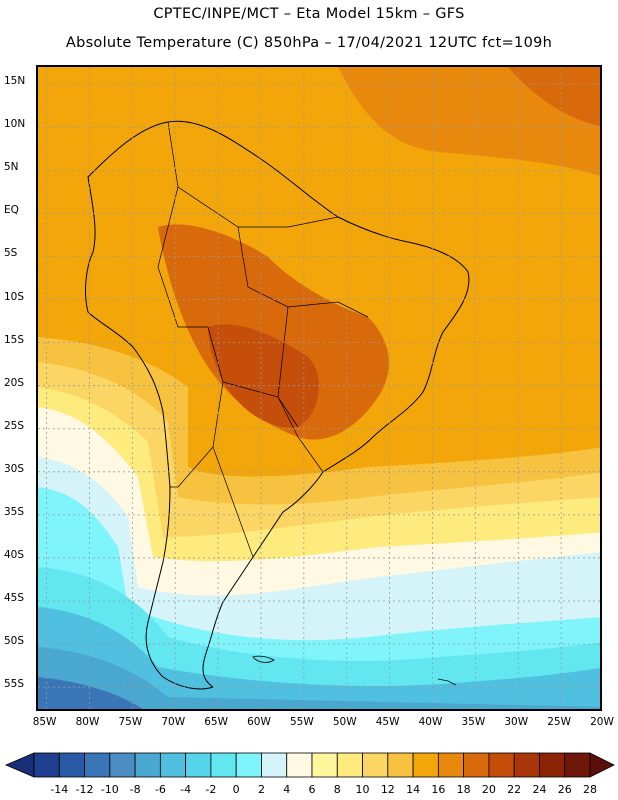  Describe the element at coordinates (564, 789) in the screenshot. I see `colorbar-tick-label: 26` at that location.